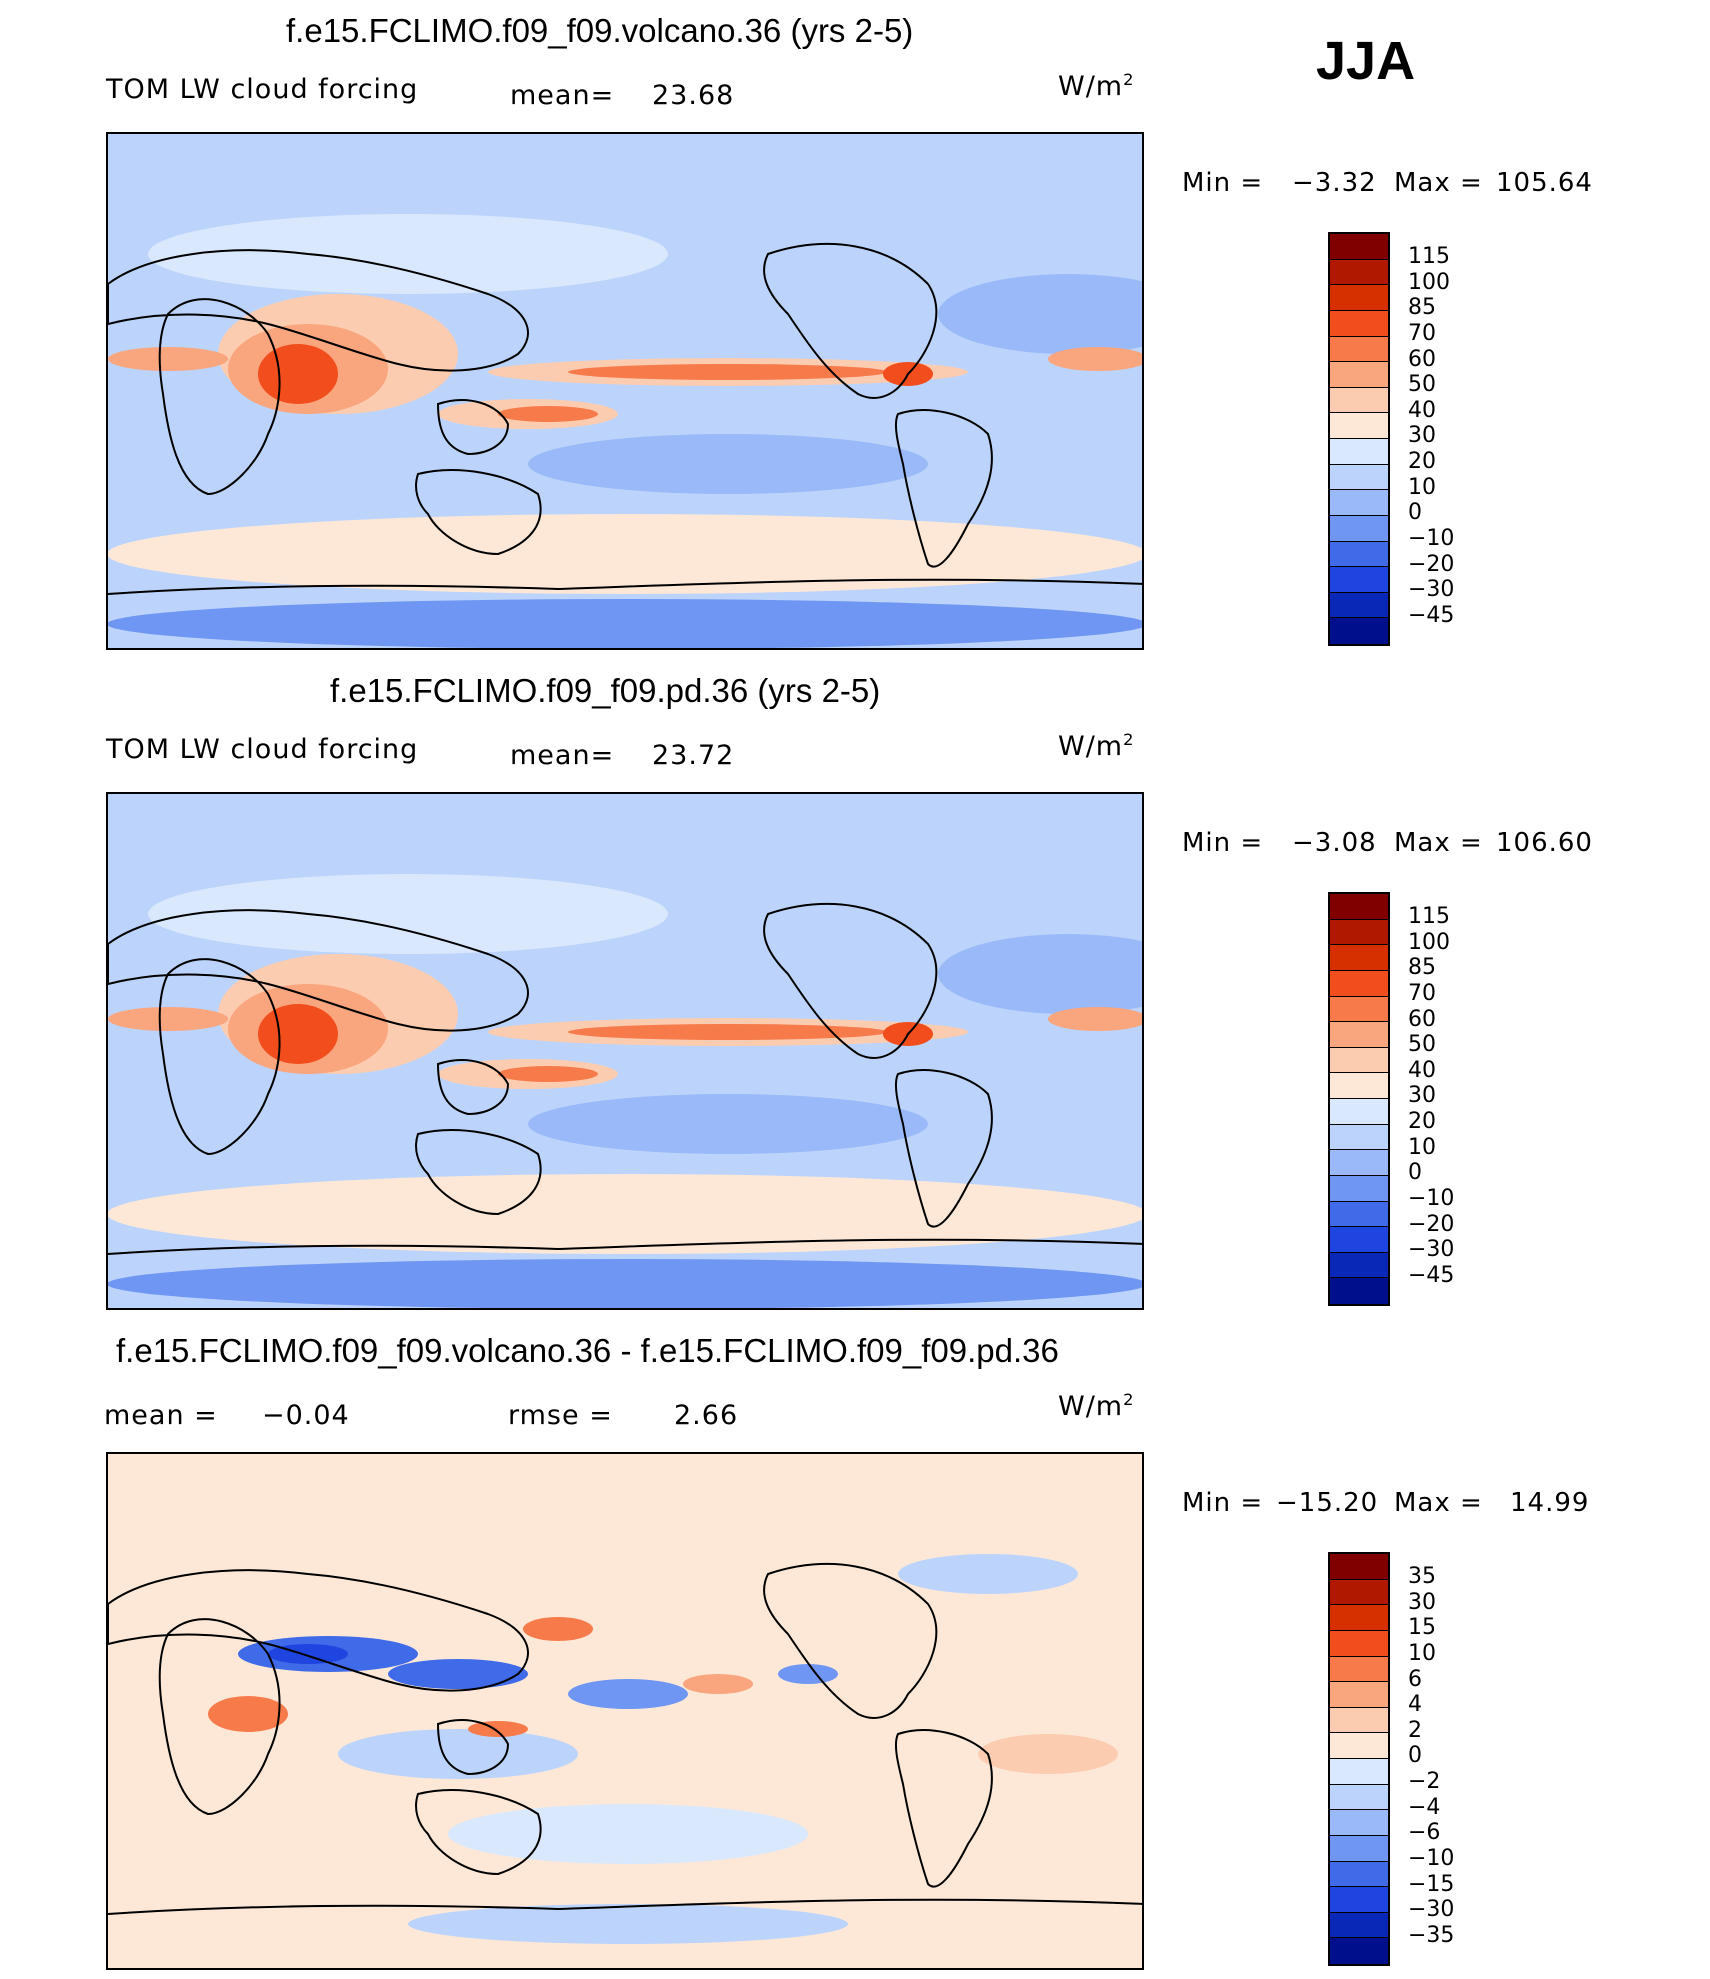 Image resolution: width=1710 pixels, height=1979 pixels. What do you see at coordinates (1334, 843) in the screenshot?
I see `panel2-min-value: −3.08` at bounding box center [1334, 843].